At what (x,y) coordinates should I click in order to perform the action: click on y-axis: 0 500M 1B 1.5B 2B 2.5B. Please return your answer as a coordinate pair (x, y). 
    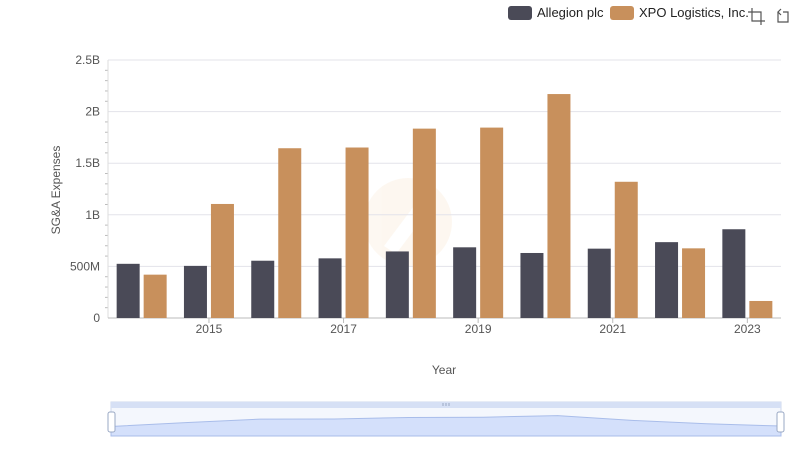
    Looking at the image, I should click on (89, 189).